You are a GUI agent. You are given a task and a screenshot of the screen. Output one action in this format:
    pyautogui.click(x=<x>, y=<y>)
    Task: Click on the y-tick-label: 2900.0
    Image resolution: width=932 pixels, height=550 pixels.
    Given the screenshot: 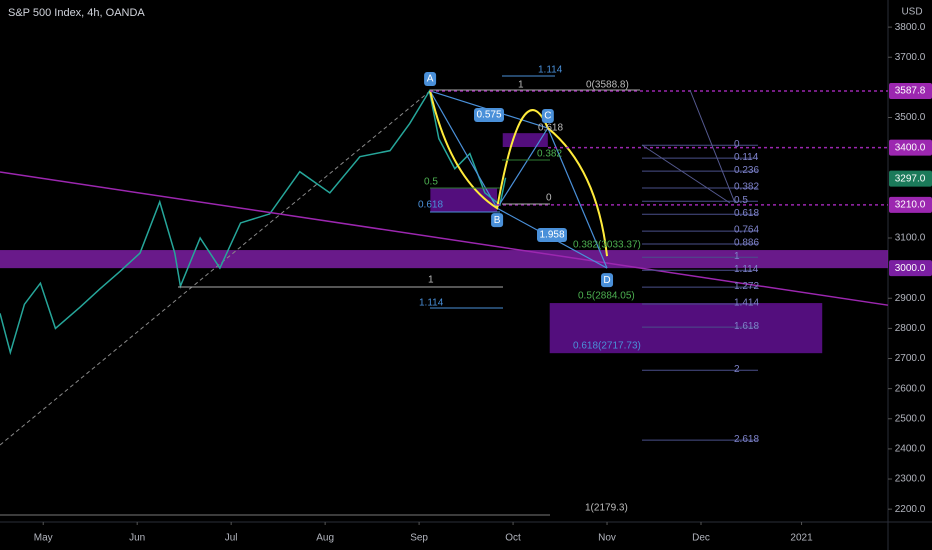 What is the action you would take?
    pyautogui.click(x=910, y=298)
    